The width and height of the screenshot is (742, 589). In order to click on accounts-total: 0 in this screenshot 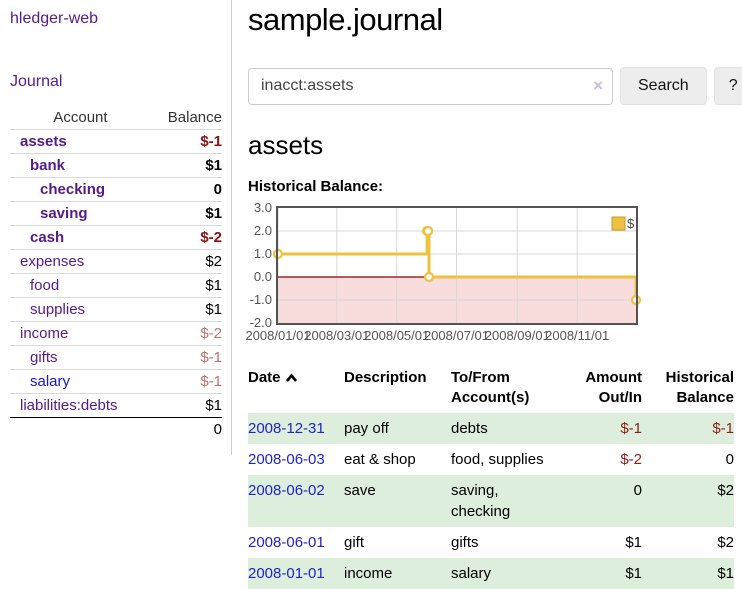, I will do `click(186, 429)`.